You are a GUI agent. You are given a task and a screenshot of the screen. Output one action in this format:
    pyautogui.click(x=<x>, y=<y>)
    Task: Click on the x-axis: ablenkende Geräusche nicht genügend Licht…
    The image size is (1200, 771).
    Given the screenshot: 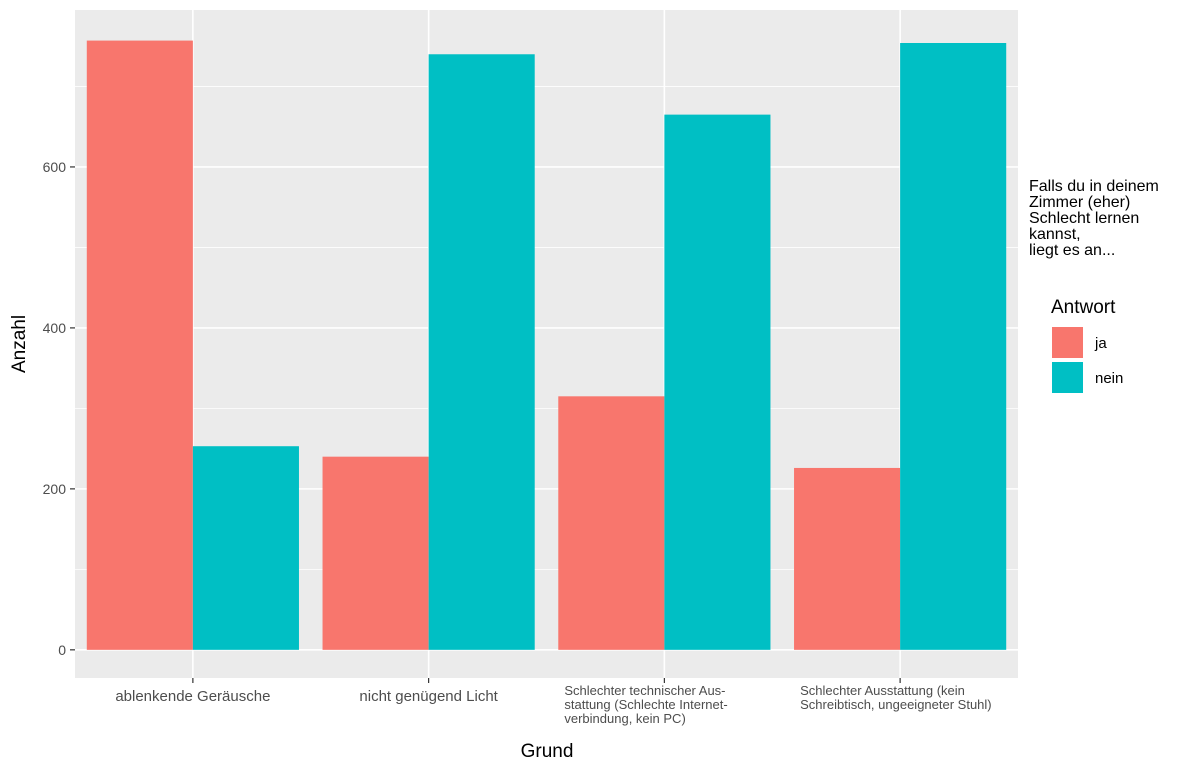 What is the action you would take?
    pyautogui.click(x=553, y=702)
    